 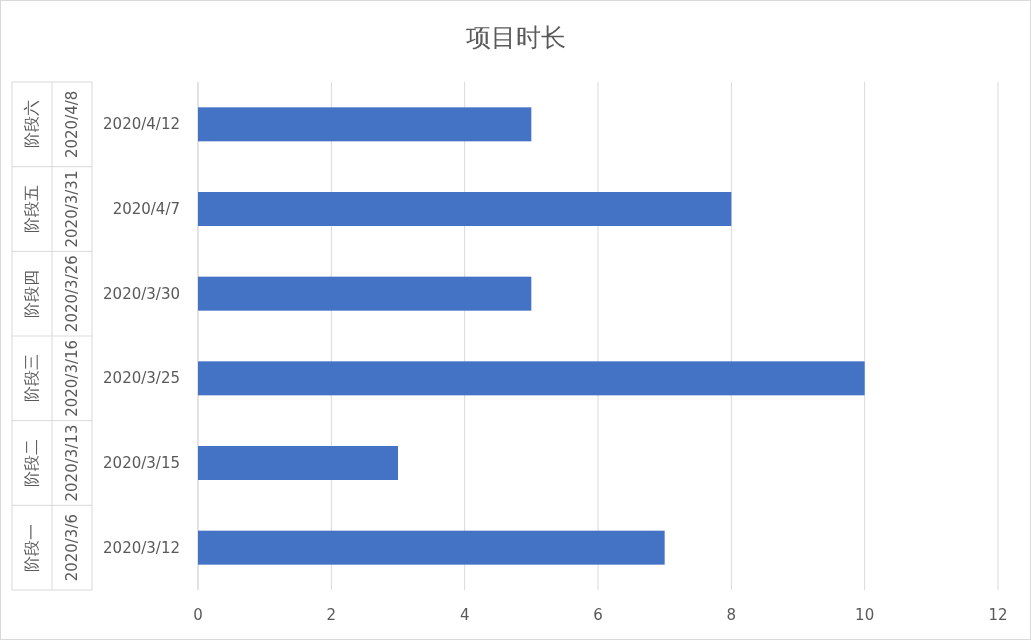 What do you see at coordinates (731, 615) in the screenshot?
I see `x-tick-label: 8` at bounding box center [731, 615].